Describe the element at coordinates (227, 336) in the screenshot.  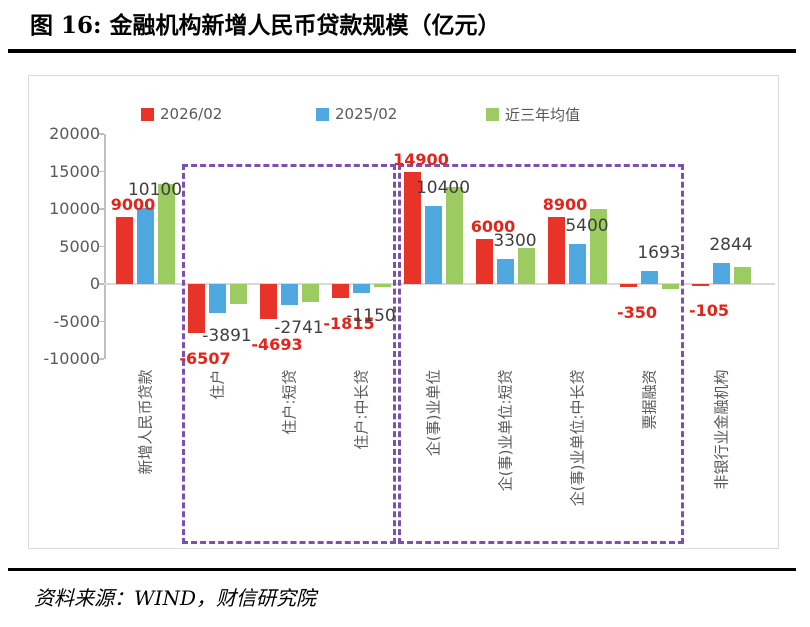
I see `data-label-2025/02-住户: -3891` at that location.